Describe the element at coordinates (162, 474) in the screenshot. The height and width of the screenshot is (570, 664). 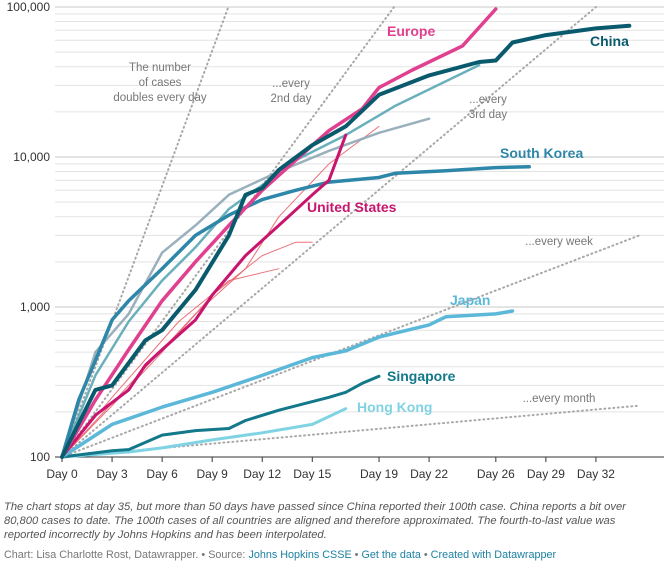
I see `x-tick-label: Day 6` at that location.